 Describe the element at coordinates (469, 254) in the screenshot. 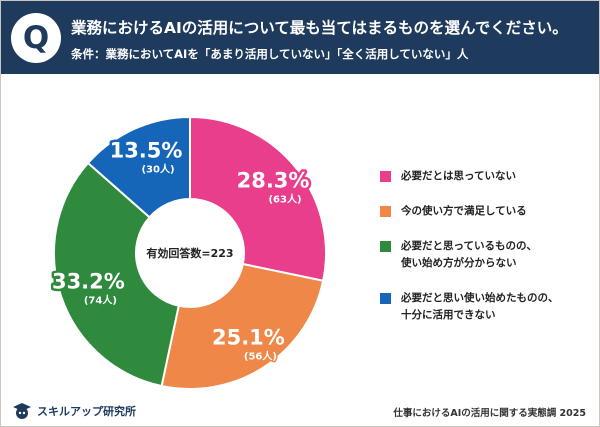

I see `legend-label: 必要だと思っているものの、 使い始め方が分からない` at that location.